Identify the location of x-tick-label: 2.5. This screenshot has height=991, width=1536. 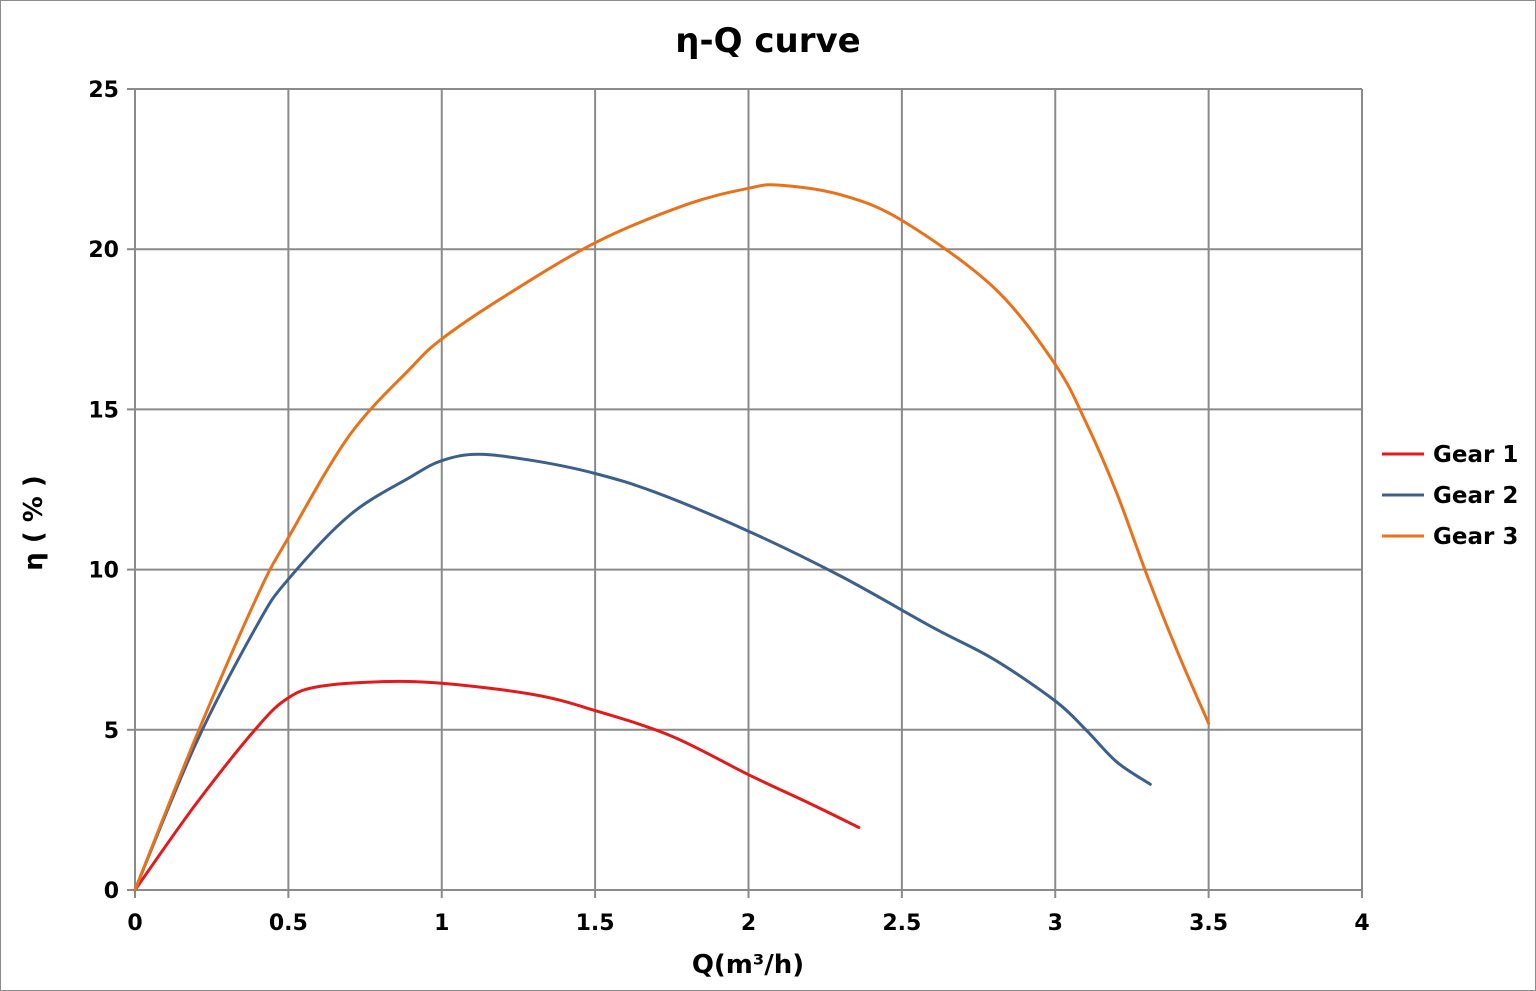
(901, 923).